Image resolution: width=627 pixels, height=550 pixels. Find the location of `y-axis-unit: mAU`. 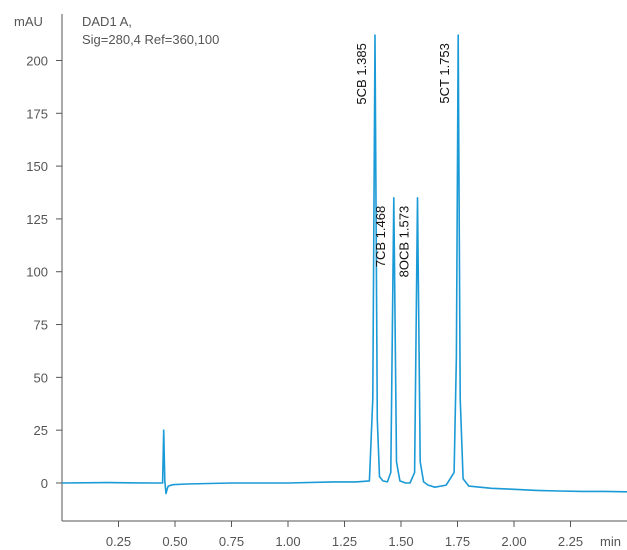

y-axis-unit: mAU is located at coordinates (28, 21).